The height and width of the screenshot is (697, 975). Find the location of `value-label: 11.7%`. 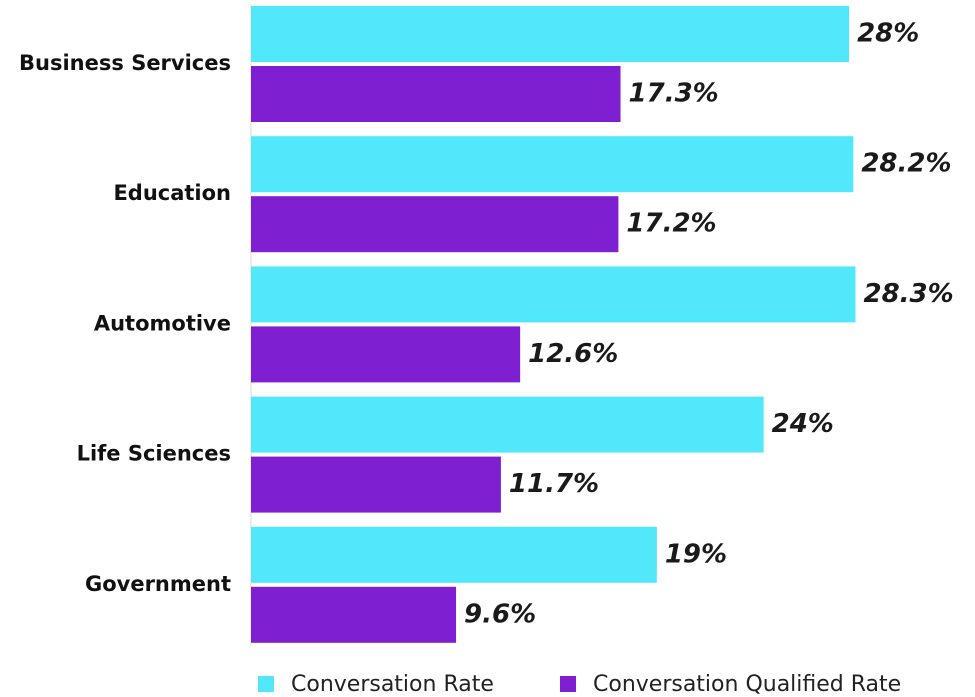

value-label: 11.7% is located at coordinates (554, 484).